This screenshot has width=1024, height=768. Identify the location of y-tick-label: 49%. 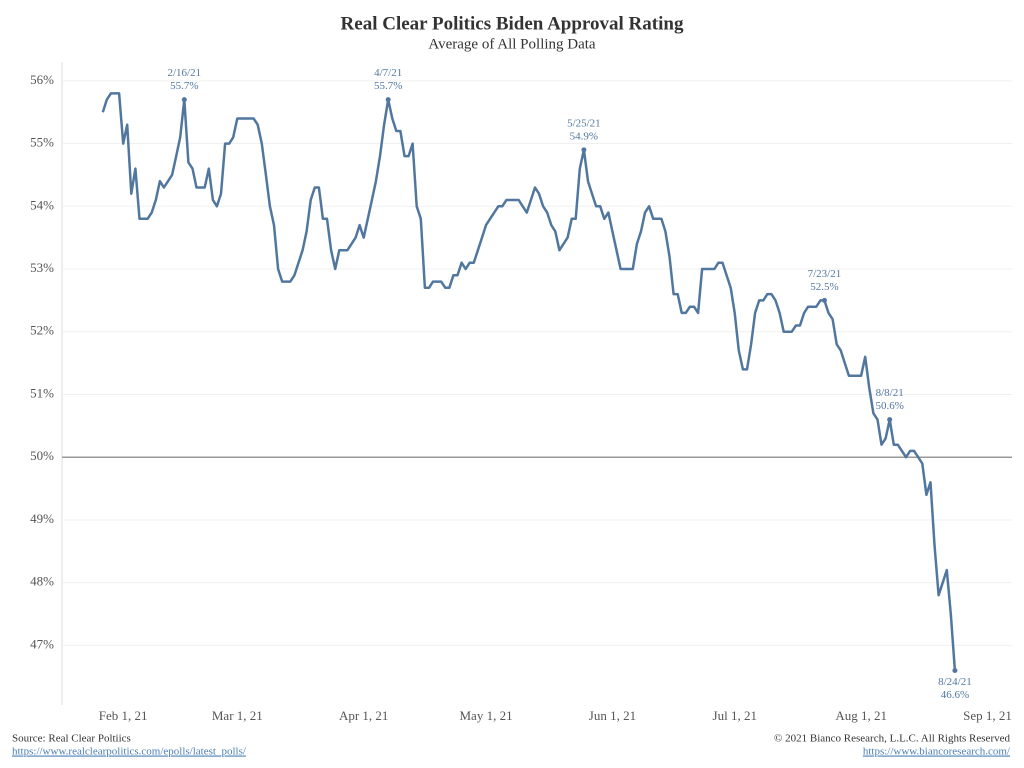
(42, 518).